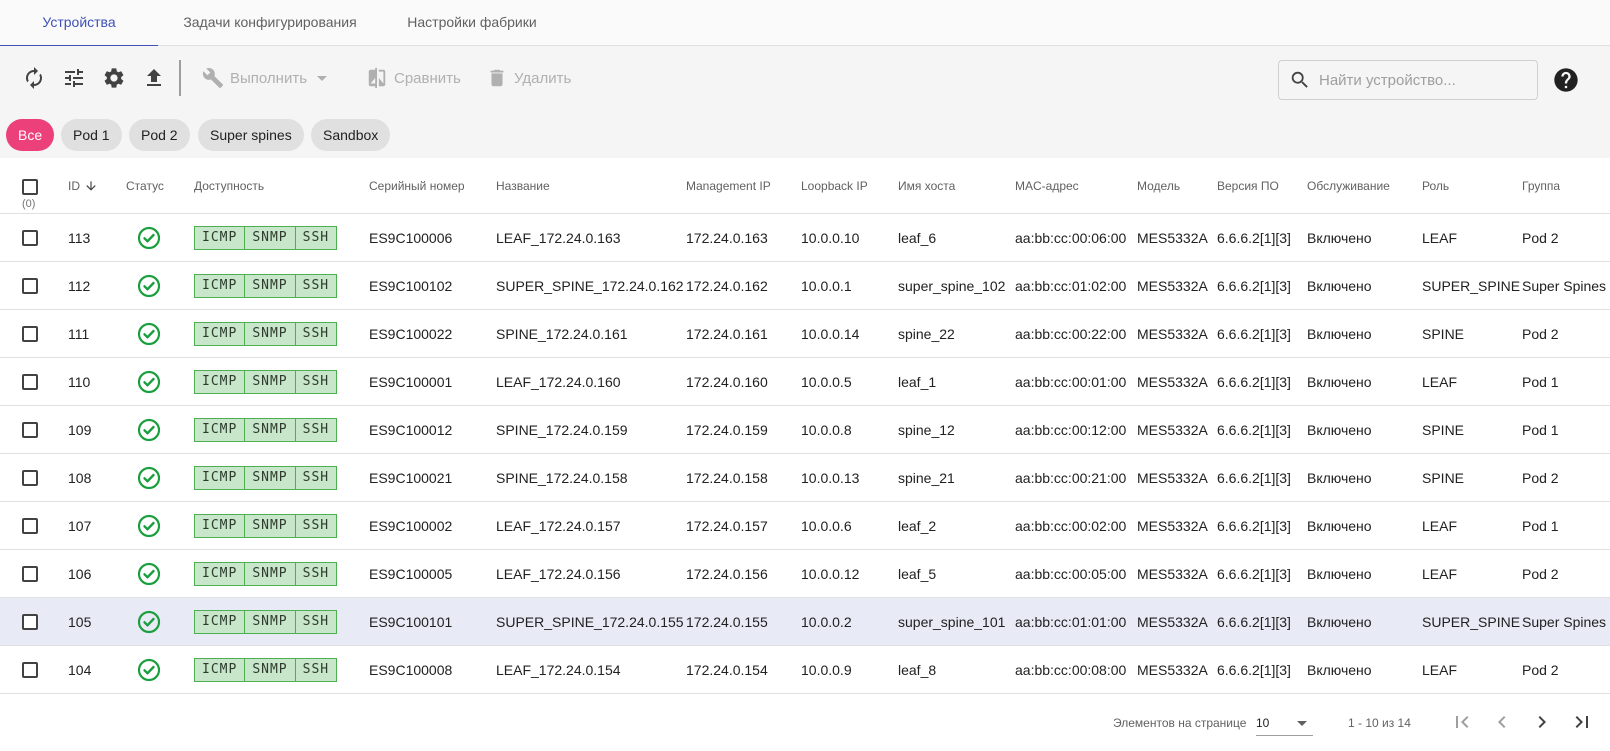  I want to click on prev-page-button, so click(1502, 722).